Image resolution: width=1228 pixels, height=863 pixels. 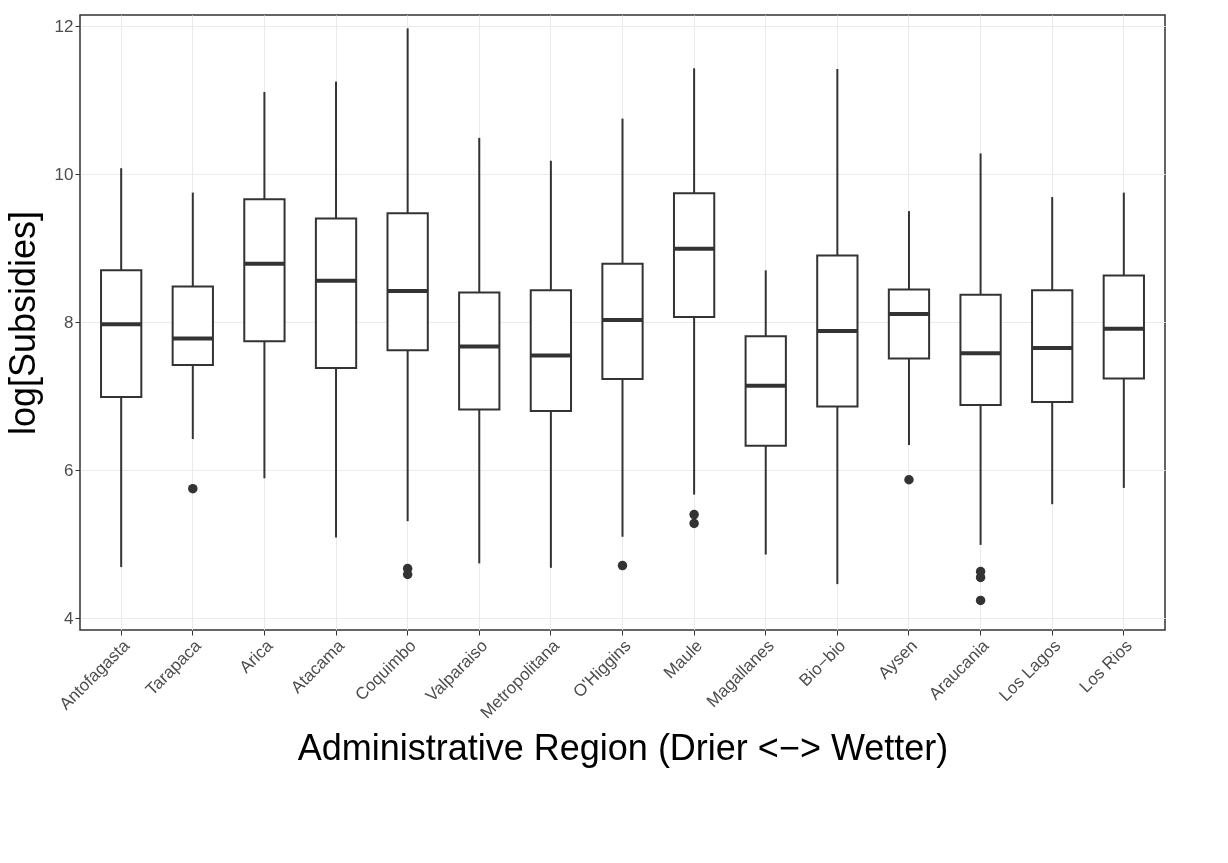 What do you see at coordinates (69, 470) in the screenshot?
I see `y-tick-label: 6` at bounding box center [69, 470].